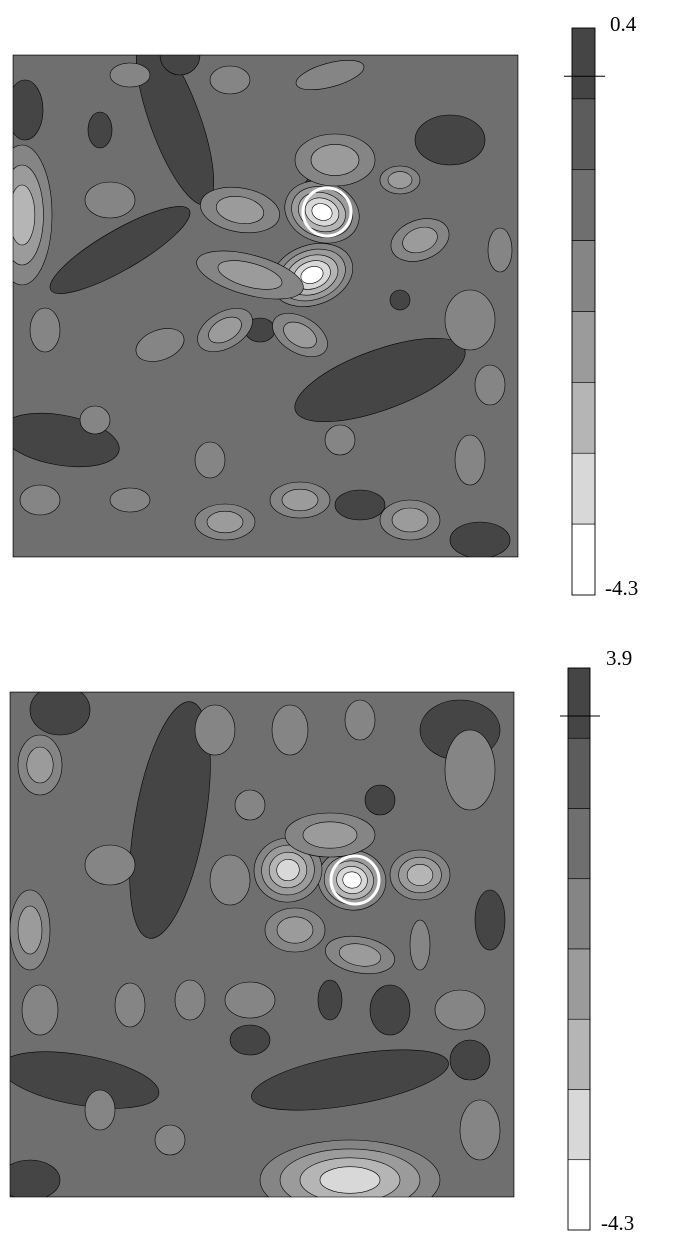  I want to click on colorbar-max-label: 3.9, so click(619, 658).